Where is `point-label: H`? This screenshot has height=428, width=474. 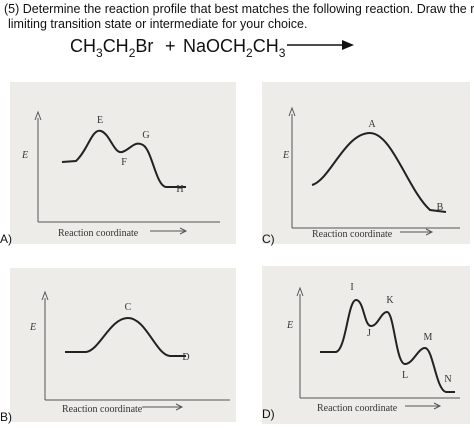
point-label: H is located at coordinates (179, 189).